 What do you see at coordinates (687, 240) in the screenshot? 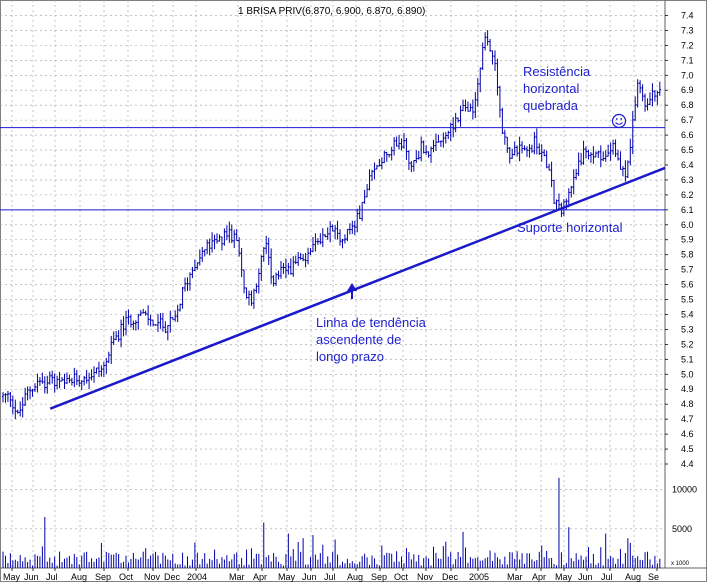
I see `y-tick-label: 5.9` at bounding box center [687, 240].